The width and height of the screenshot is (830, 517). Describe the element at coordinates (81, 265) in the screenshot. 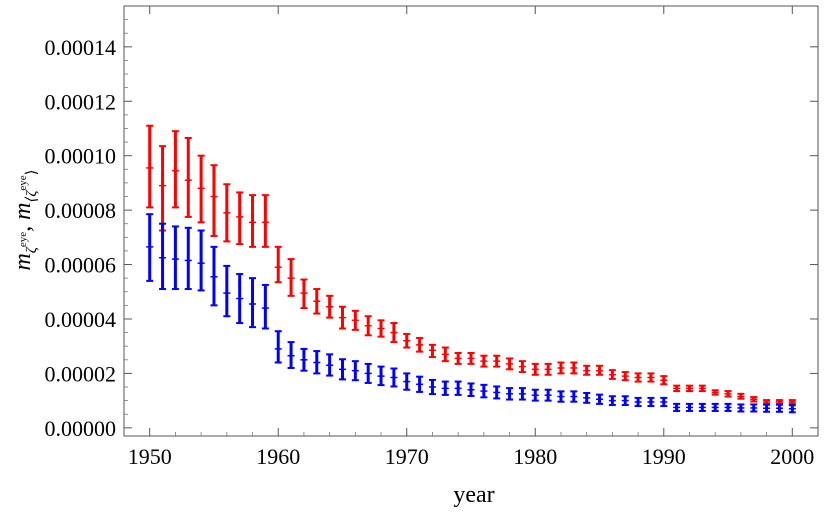

I see `y-tick-label: 0.00006` at that location.